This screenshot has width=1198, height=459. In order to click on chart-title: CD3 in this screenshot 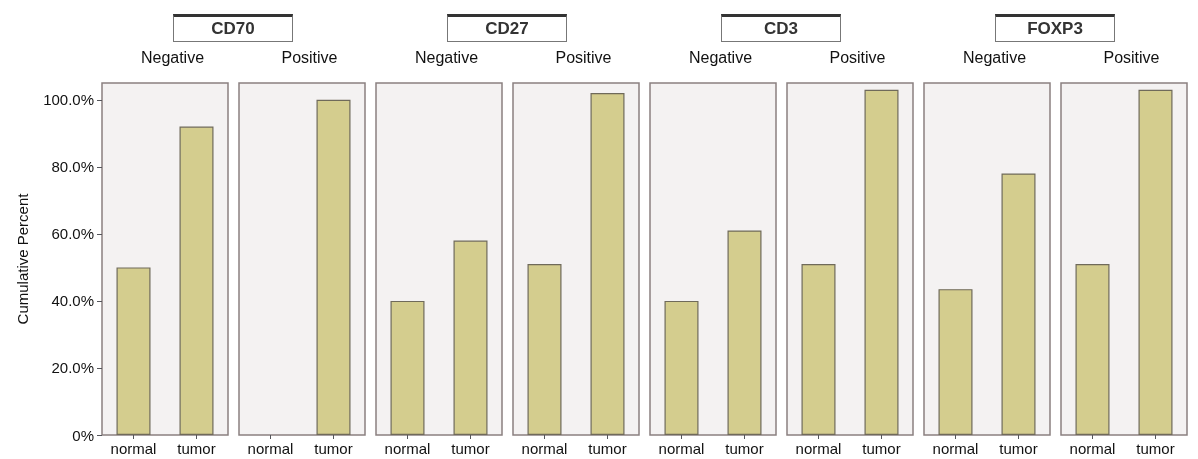, I will do `click(781, 28)`.